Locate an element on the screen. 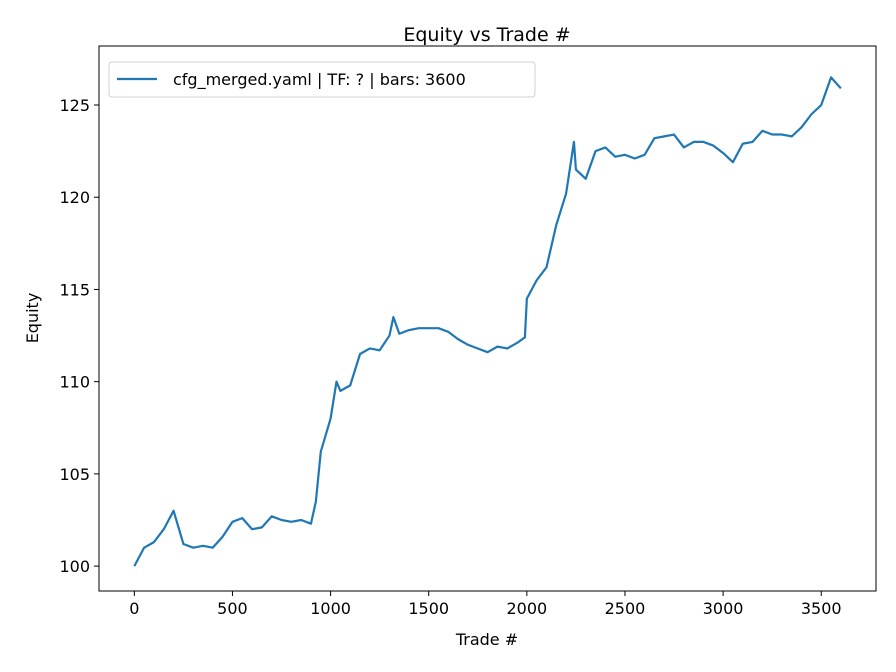  x-tick-label: 3500 is located at coordinates (821, 608).